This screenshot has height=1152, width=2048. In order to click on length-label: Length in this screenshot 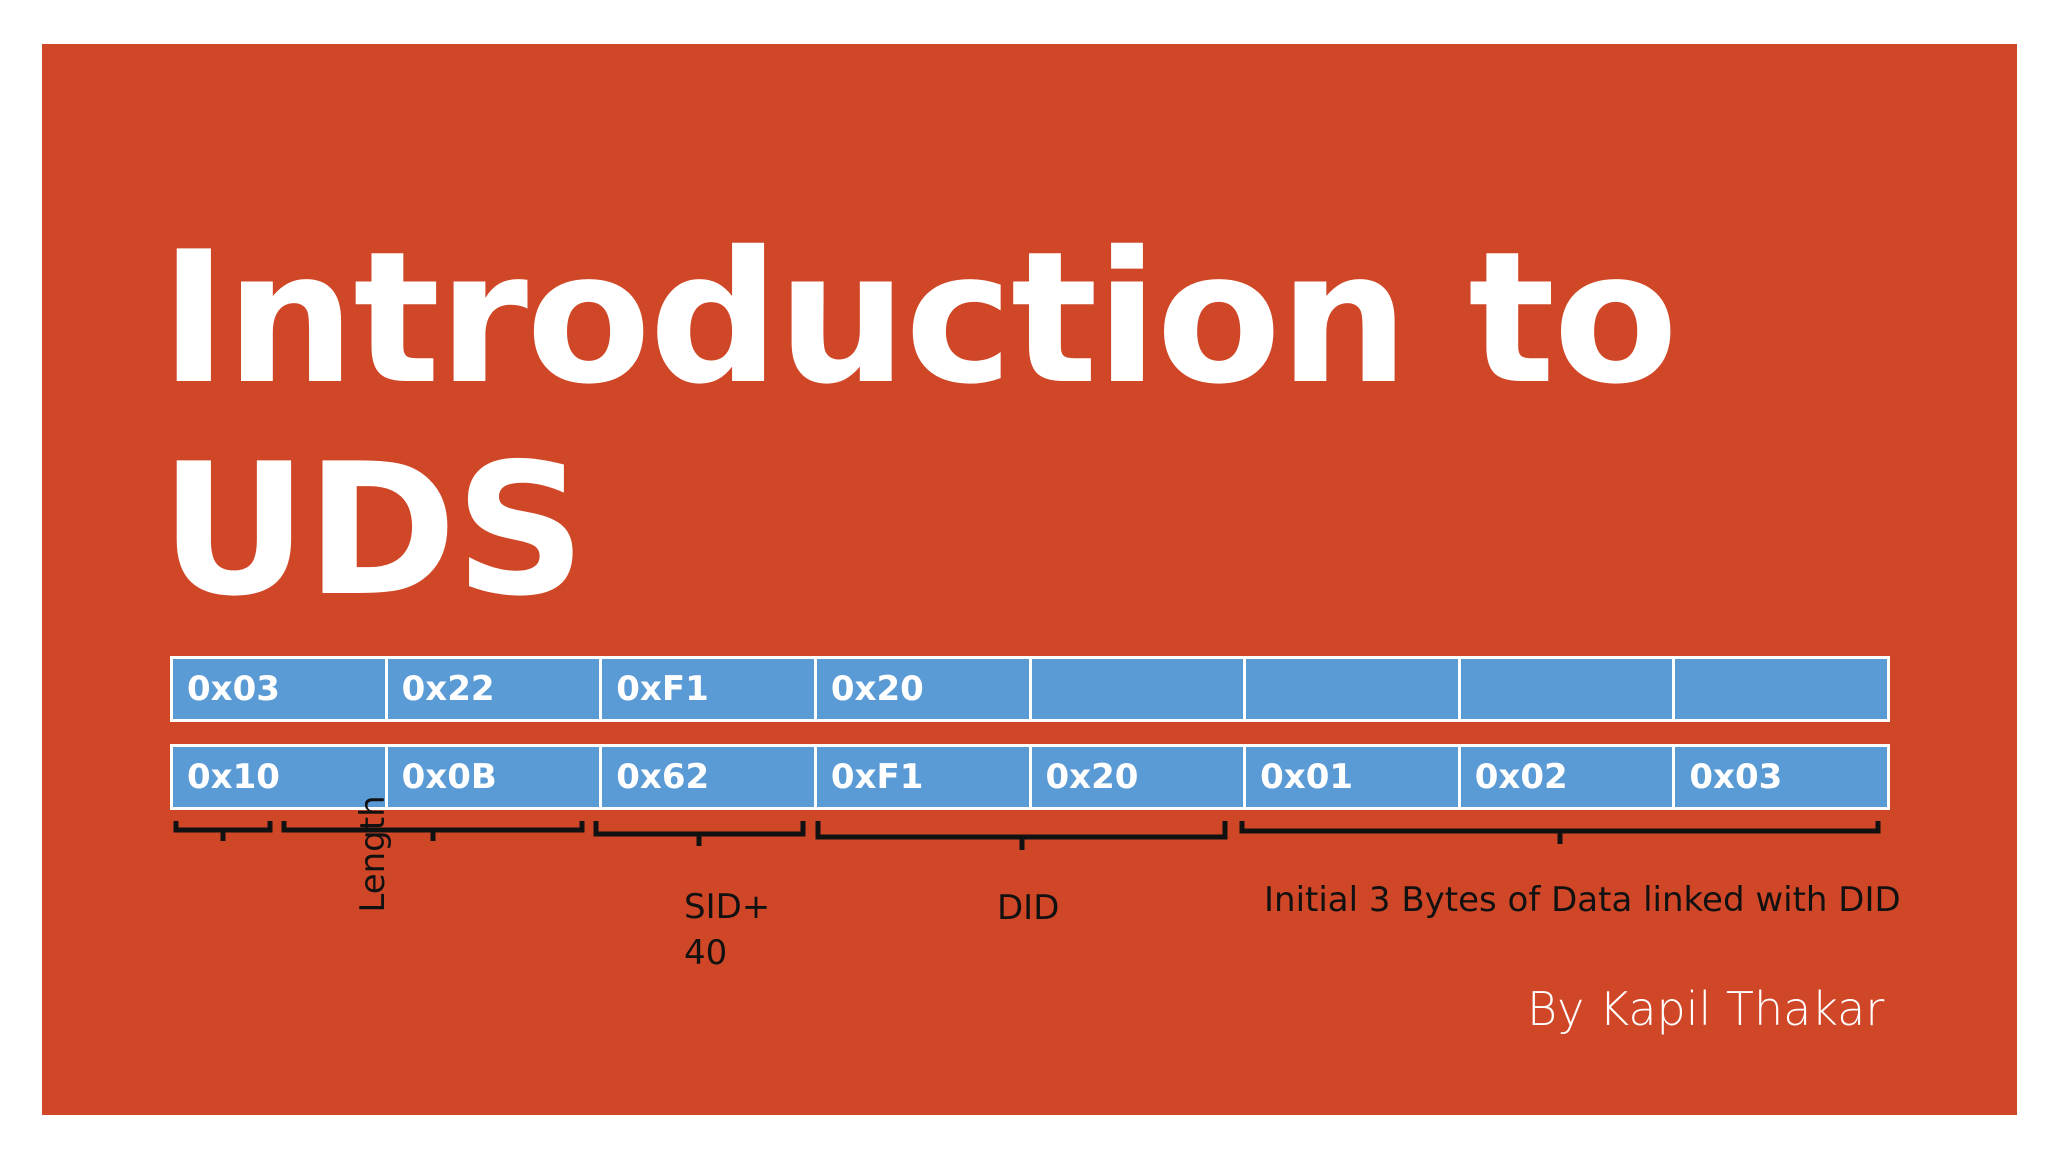, I will do `click(373, 854)`.